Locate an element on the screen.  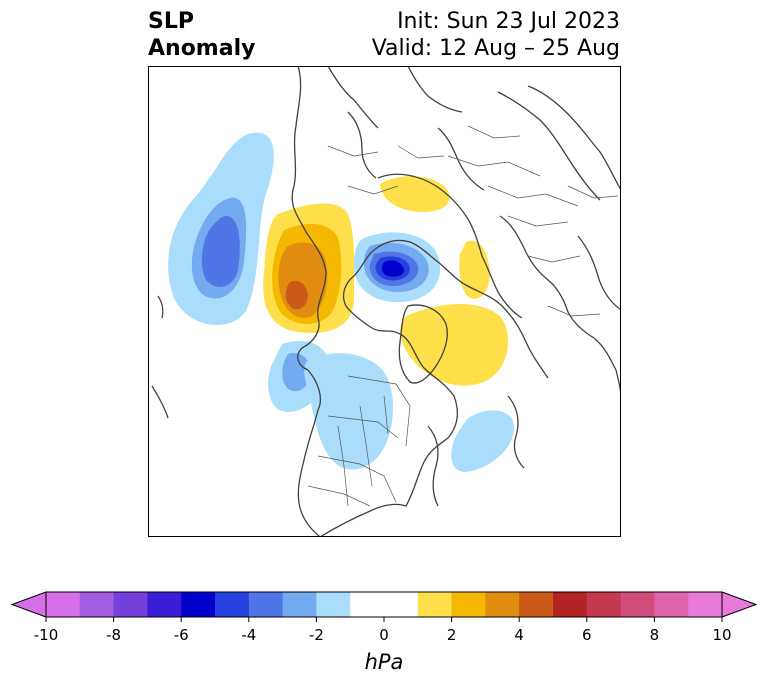
colorbar-tick-label-5: 0 is located at coordinates (384, 635).